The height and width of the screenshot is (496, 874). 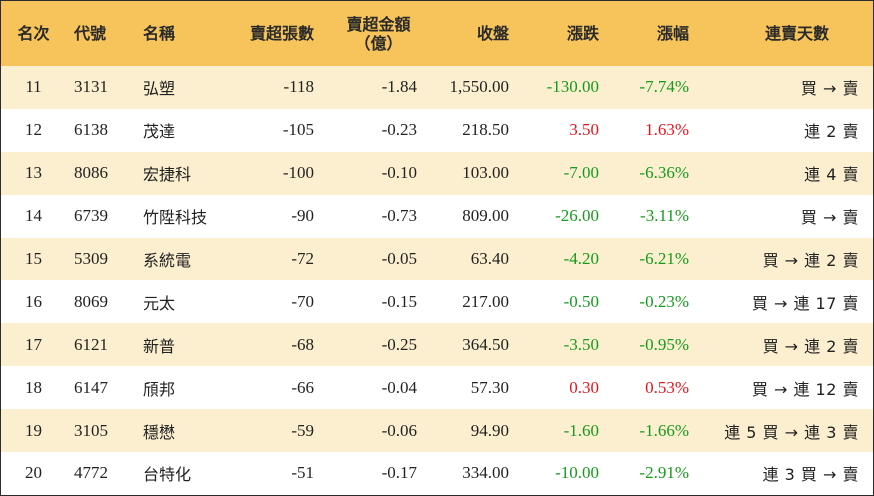 What do you see at coordinates (167, 175) in the screenshot?
I see `cell-stock-name: 宏捷科` at bounding box center [167, 175].